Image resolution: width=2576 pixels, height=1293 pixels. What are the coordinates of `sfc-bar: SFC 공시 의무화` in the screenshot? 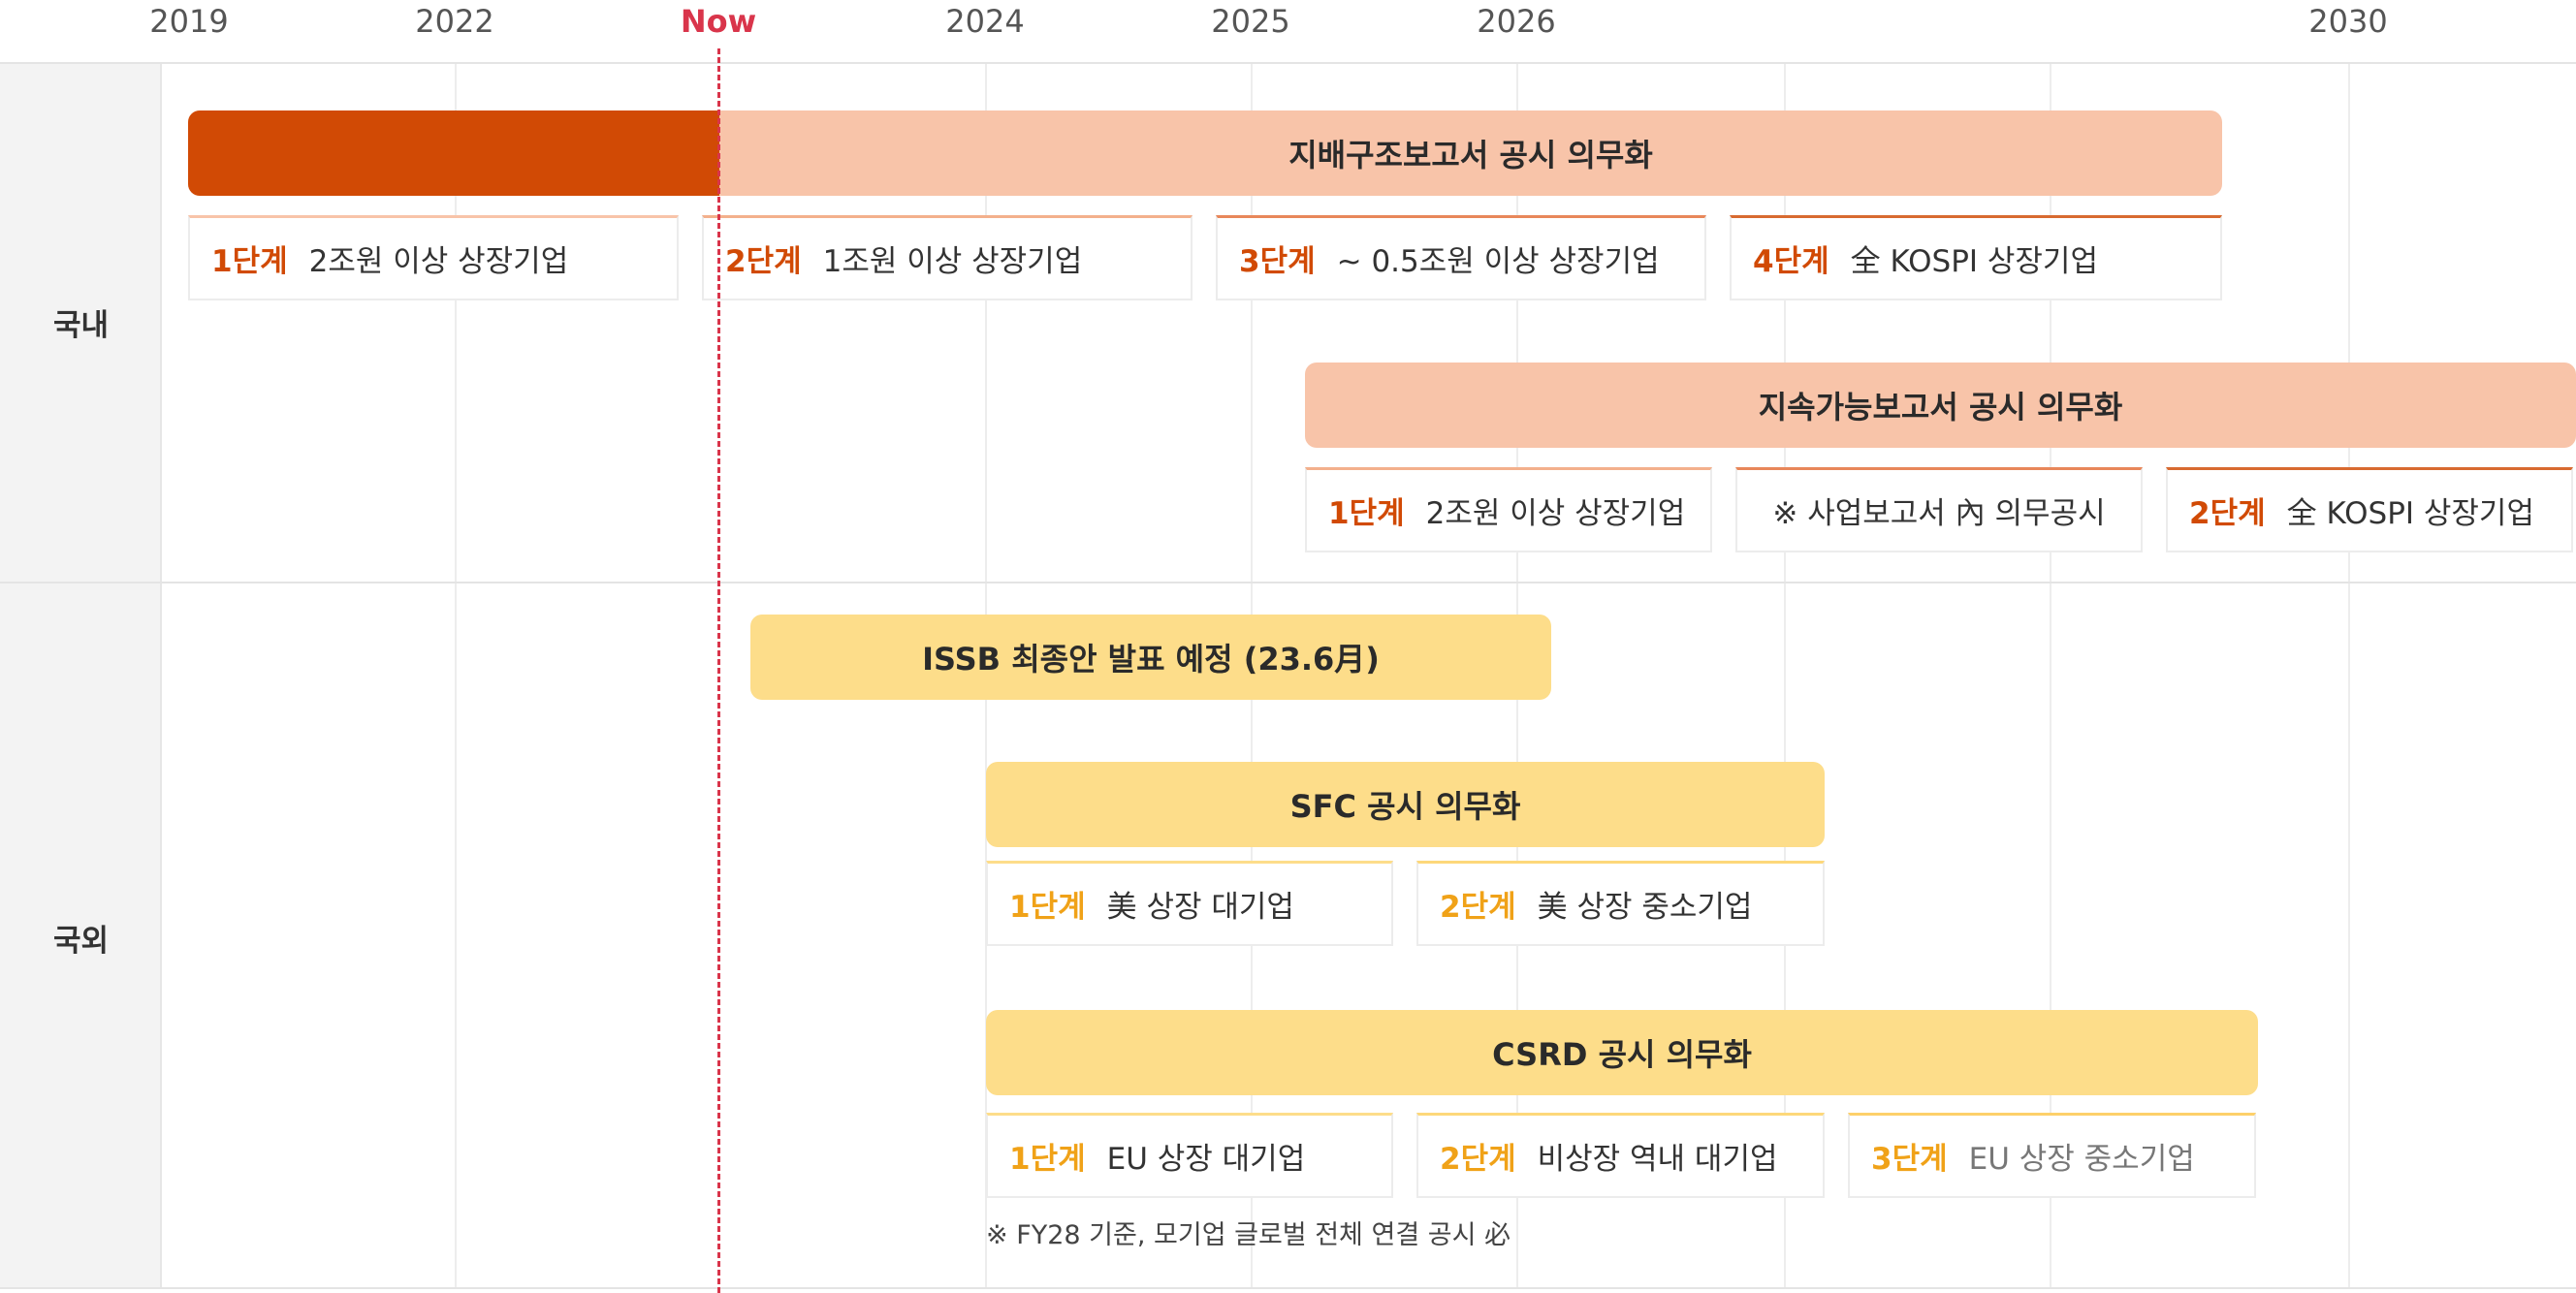 It's located at (1405, 804).